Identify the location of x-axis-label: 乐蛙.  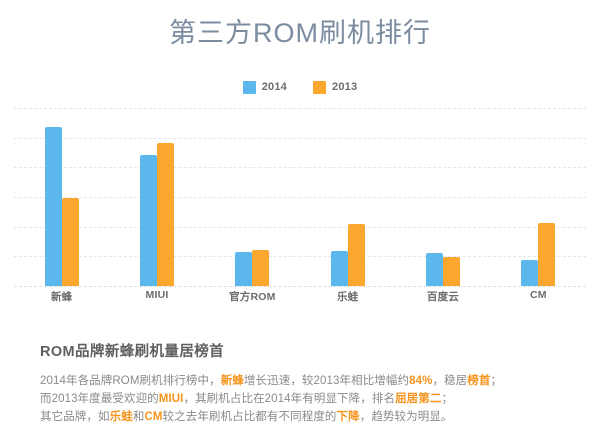
(347, 297).